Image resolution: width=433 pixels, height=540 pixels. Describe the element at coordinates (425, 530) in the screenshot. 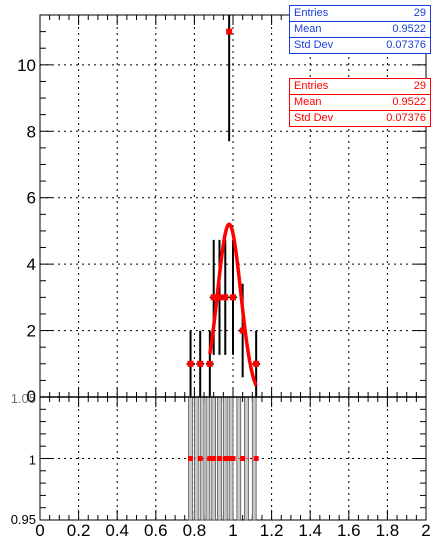

I see `x-tick-label: 2` at that location.